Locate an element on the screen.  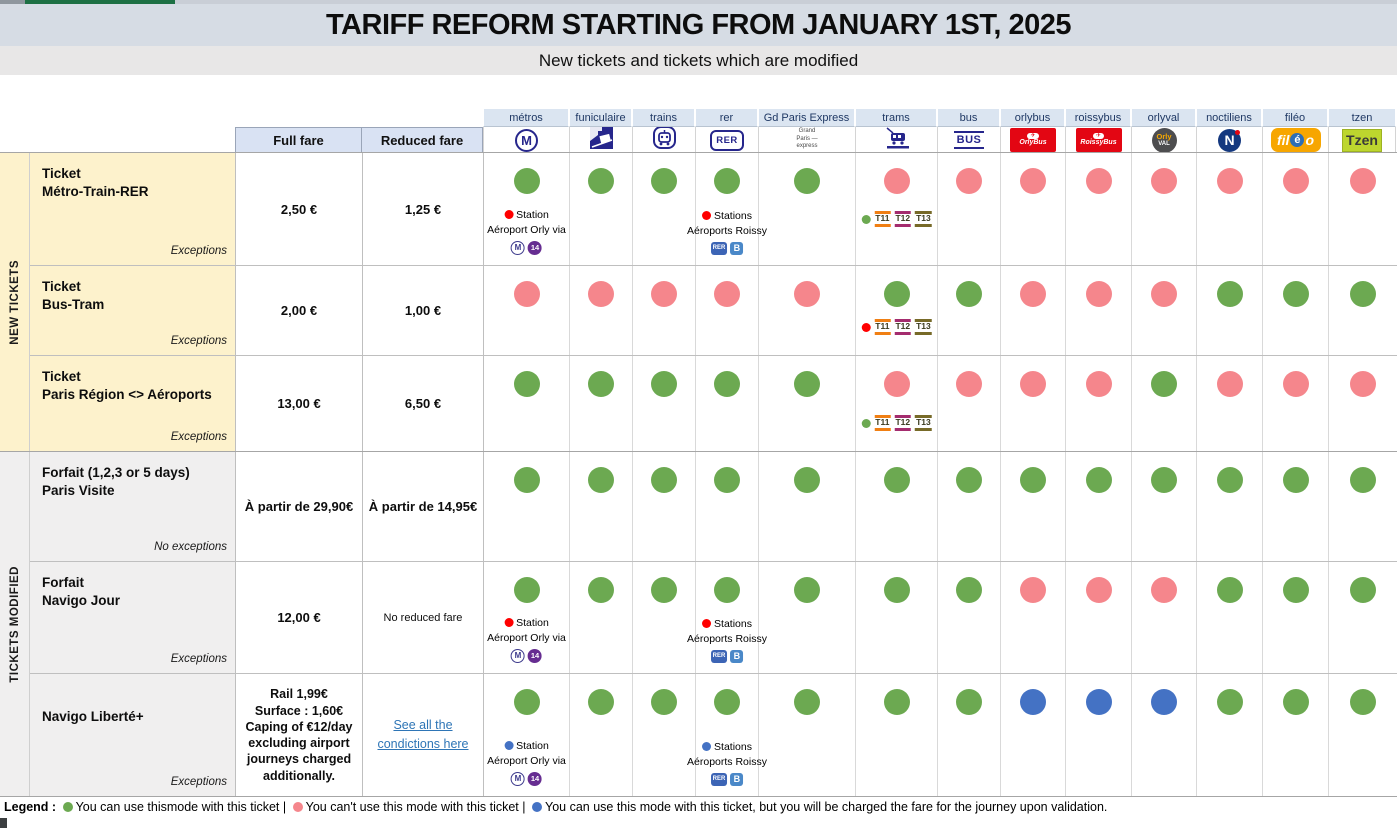
exception-note: Stations Aéroports Roissy RER B is located at coordinates (727, 763).